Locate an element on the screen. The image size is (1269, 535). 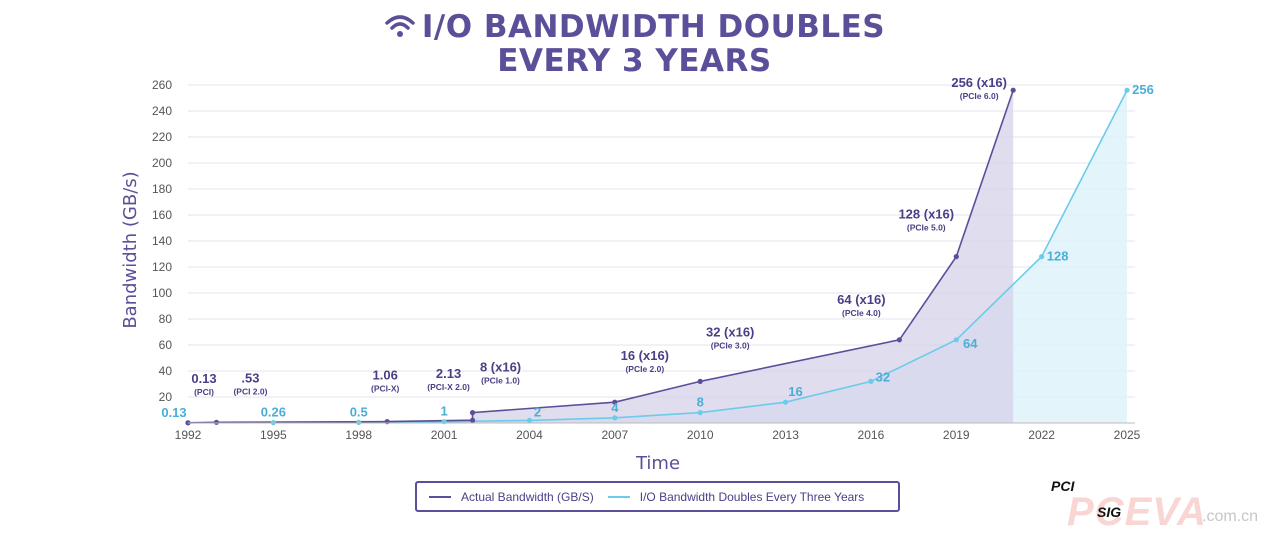
y-tick-label: 40 is located at coordinates (166, 371).